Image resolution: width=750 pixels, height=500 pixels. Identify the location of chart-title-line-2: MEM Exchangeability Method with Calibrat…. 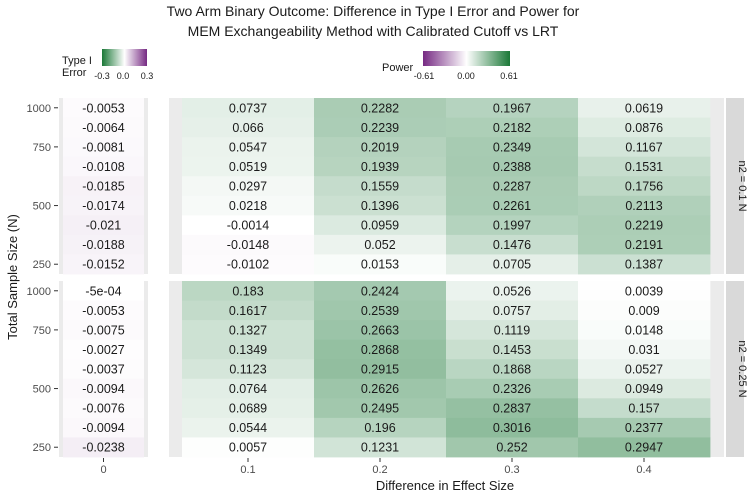
(373, 31).